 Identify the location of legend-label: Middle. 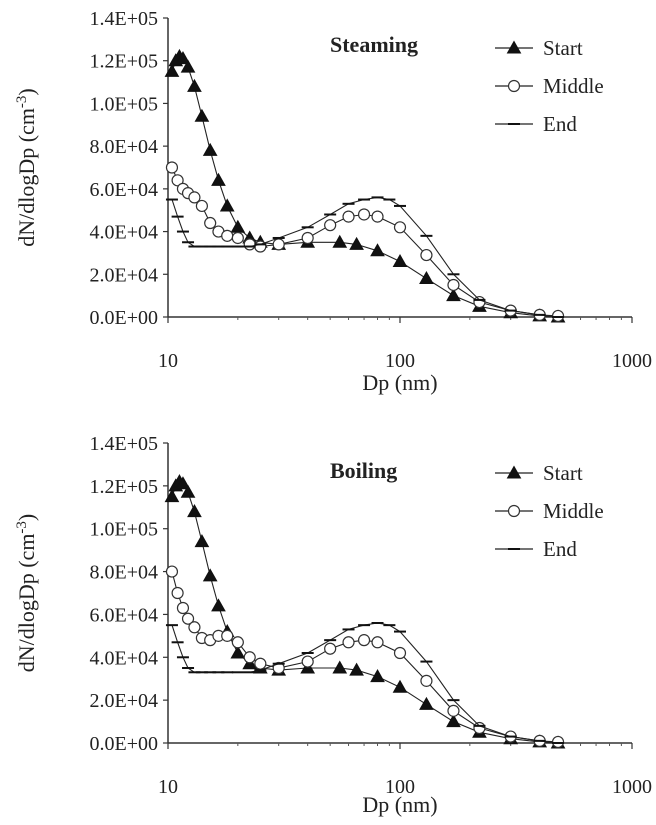
(573, 86).